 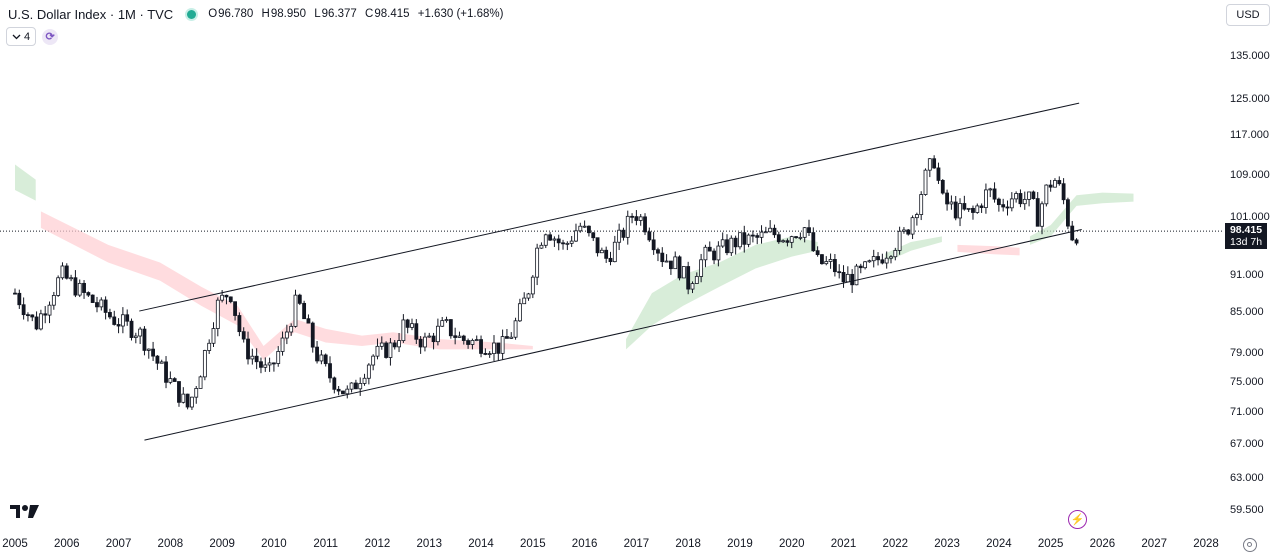 What do you see at coordinates (1246, 236) in the screenshot?
I see `last-price-label: 98.415 13d 7h` at bounding box center [1246, 236].